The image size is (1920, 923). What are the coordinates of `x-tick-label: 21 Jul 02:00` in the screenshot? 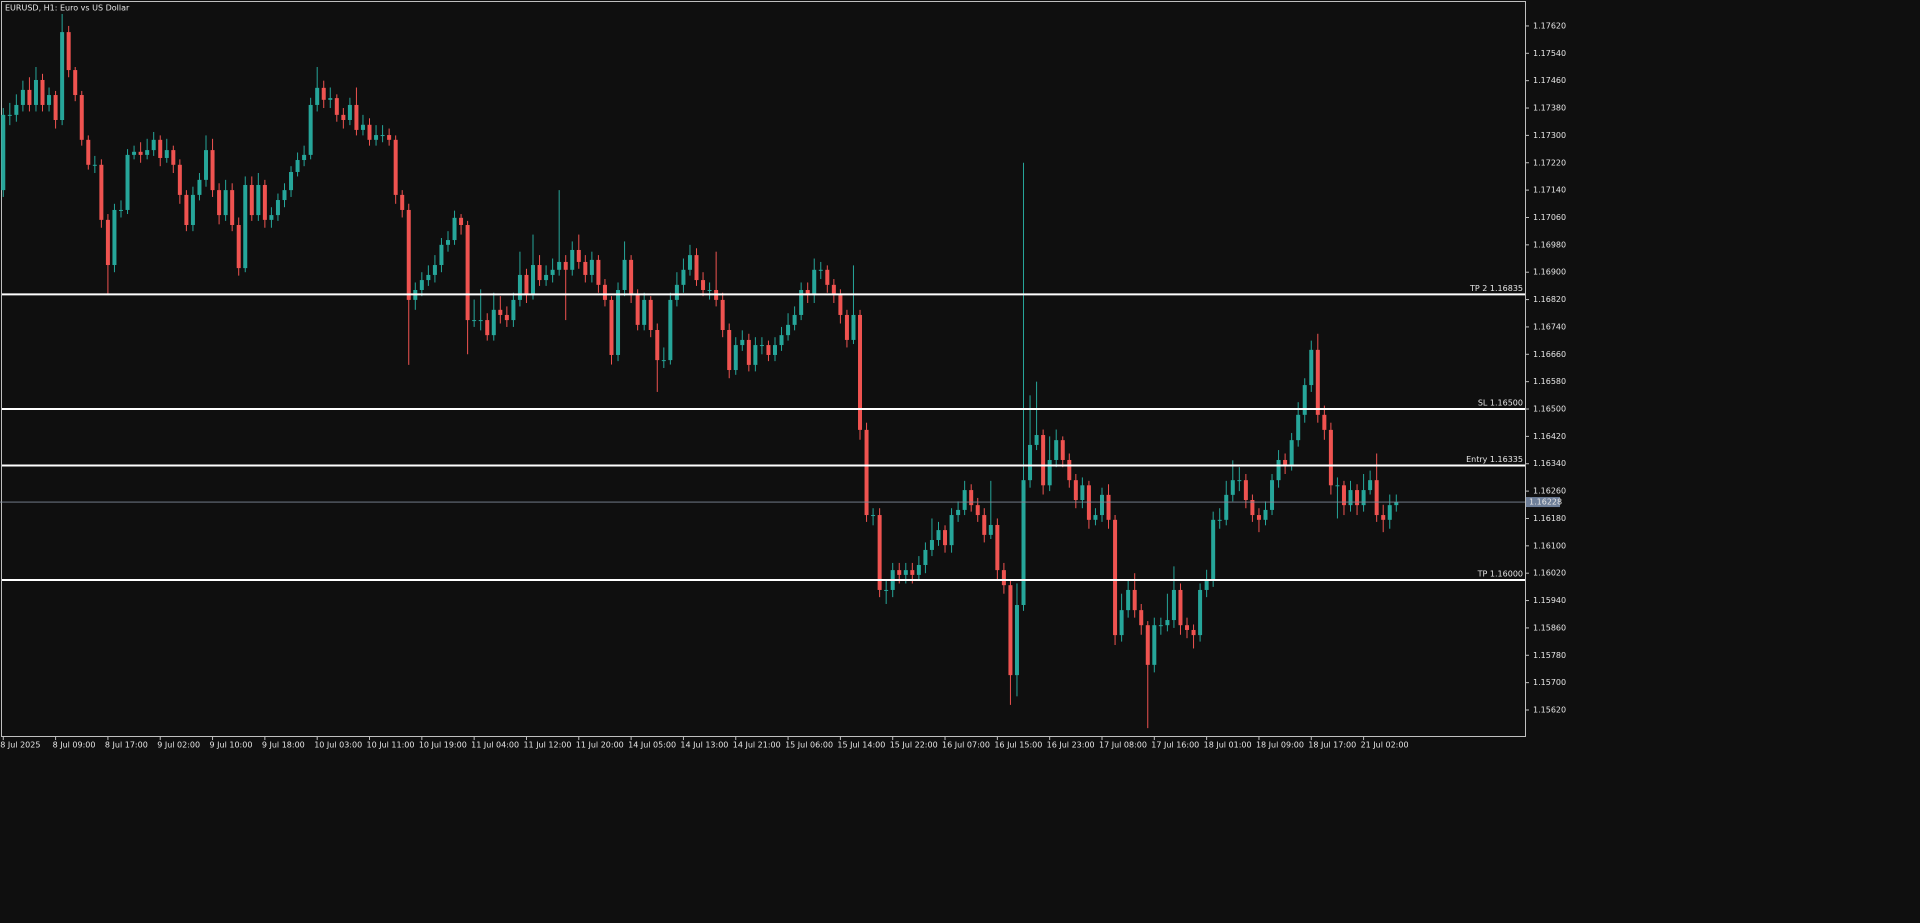 It's located at (1385, 745).